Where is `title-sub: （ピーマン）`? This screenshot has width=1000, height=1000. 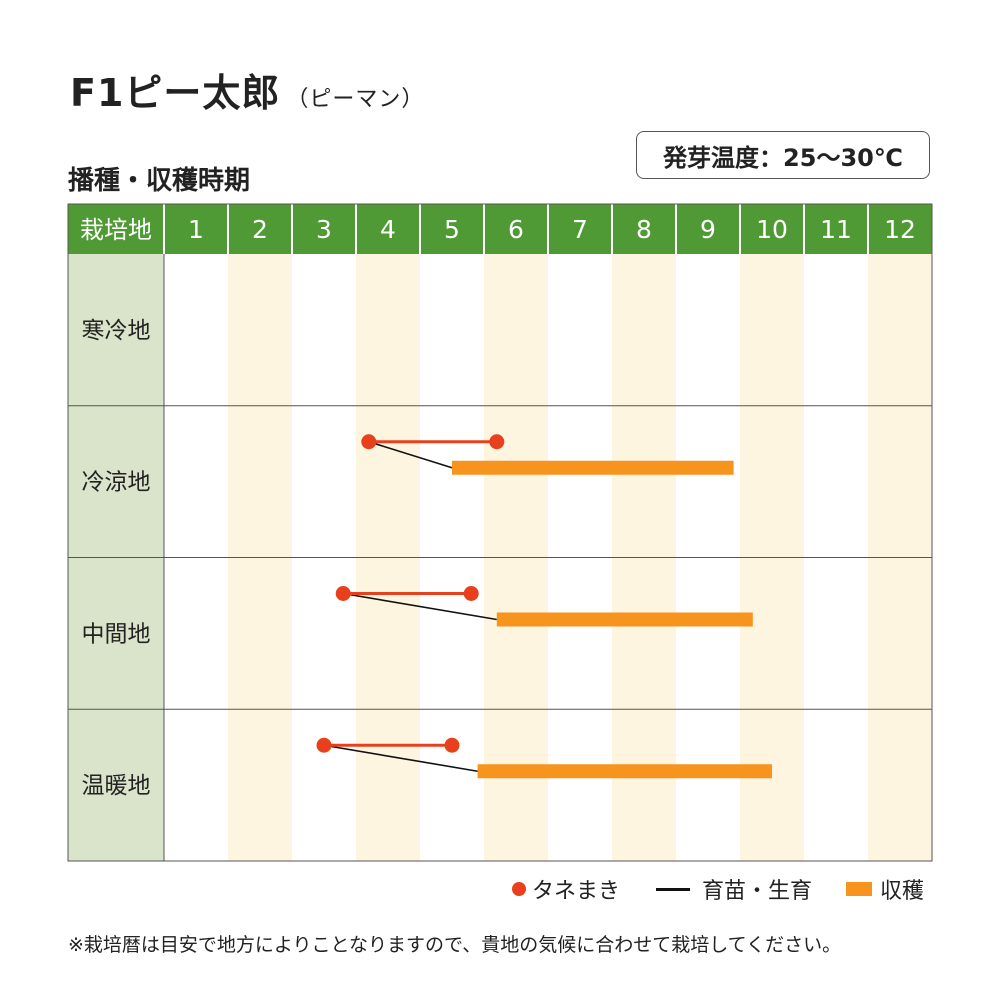 title-sub: （ピーマン） is located at coordinates (355, 99).